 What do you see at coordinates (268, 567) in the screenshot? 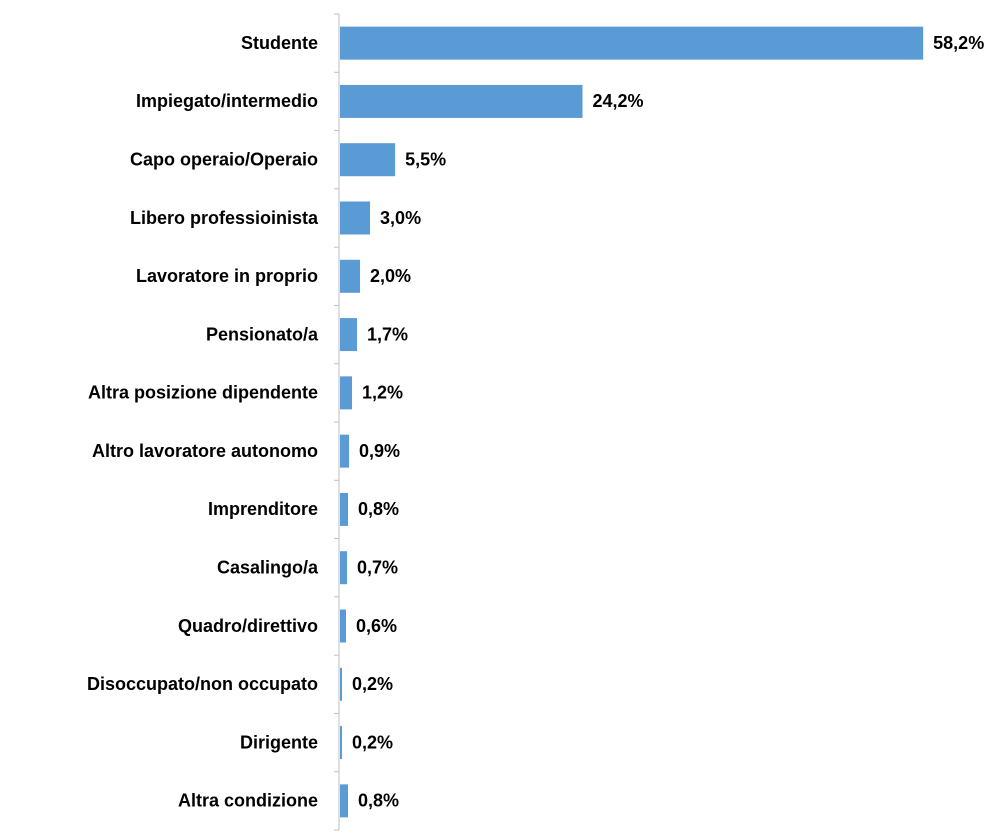
I see `category-label: Casalingo/a` at bounding box center [268, 567].